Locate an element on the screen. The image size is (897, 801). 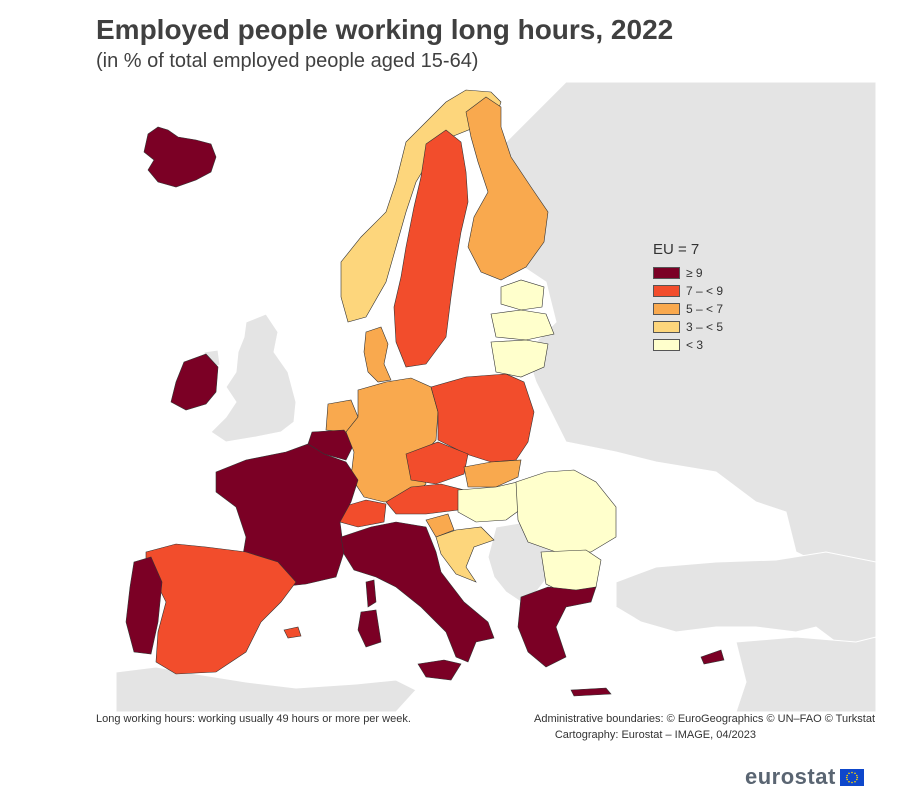
country-corsica is located at coordinates (371, 593).